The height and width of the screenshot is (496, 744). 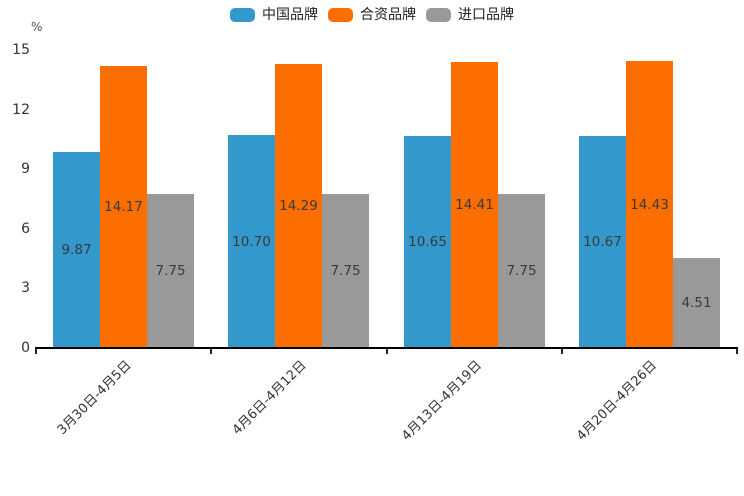 What do you see at coordinates (37, 27) in the screenshot?
I see `y-axis-unit-label: %` at bounding box center [37, 27].